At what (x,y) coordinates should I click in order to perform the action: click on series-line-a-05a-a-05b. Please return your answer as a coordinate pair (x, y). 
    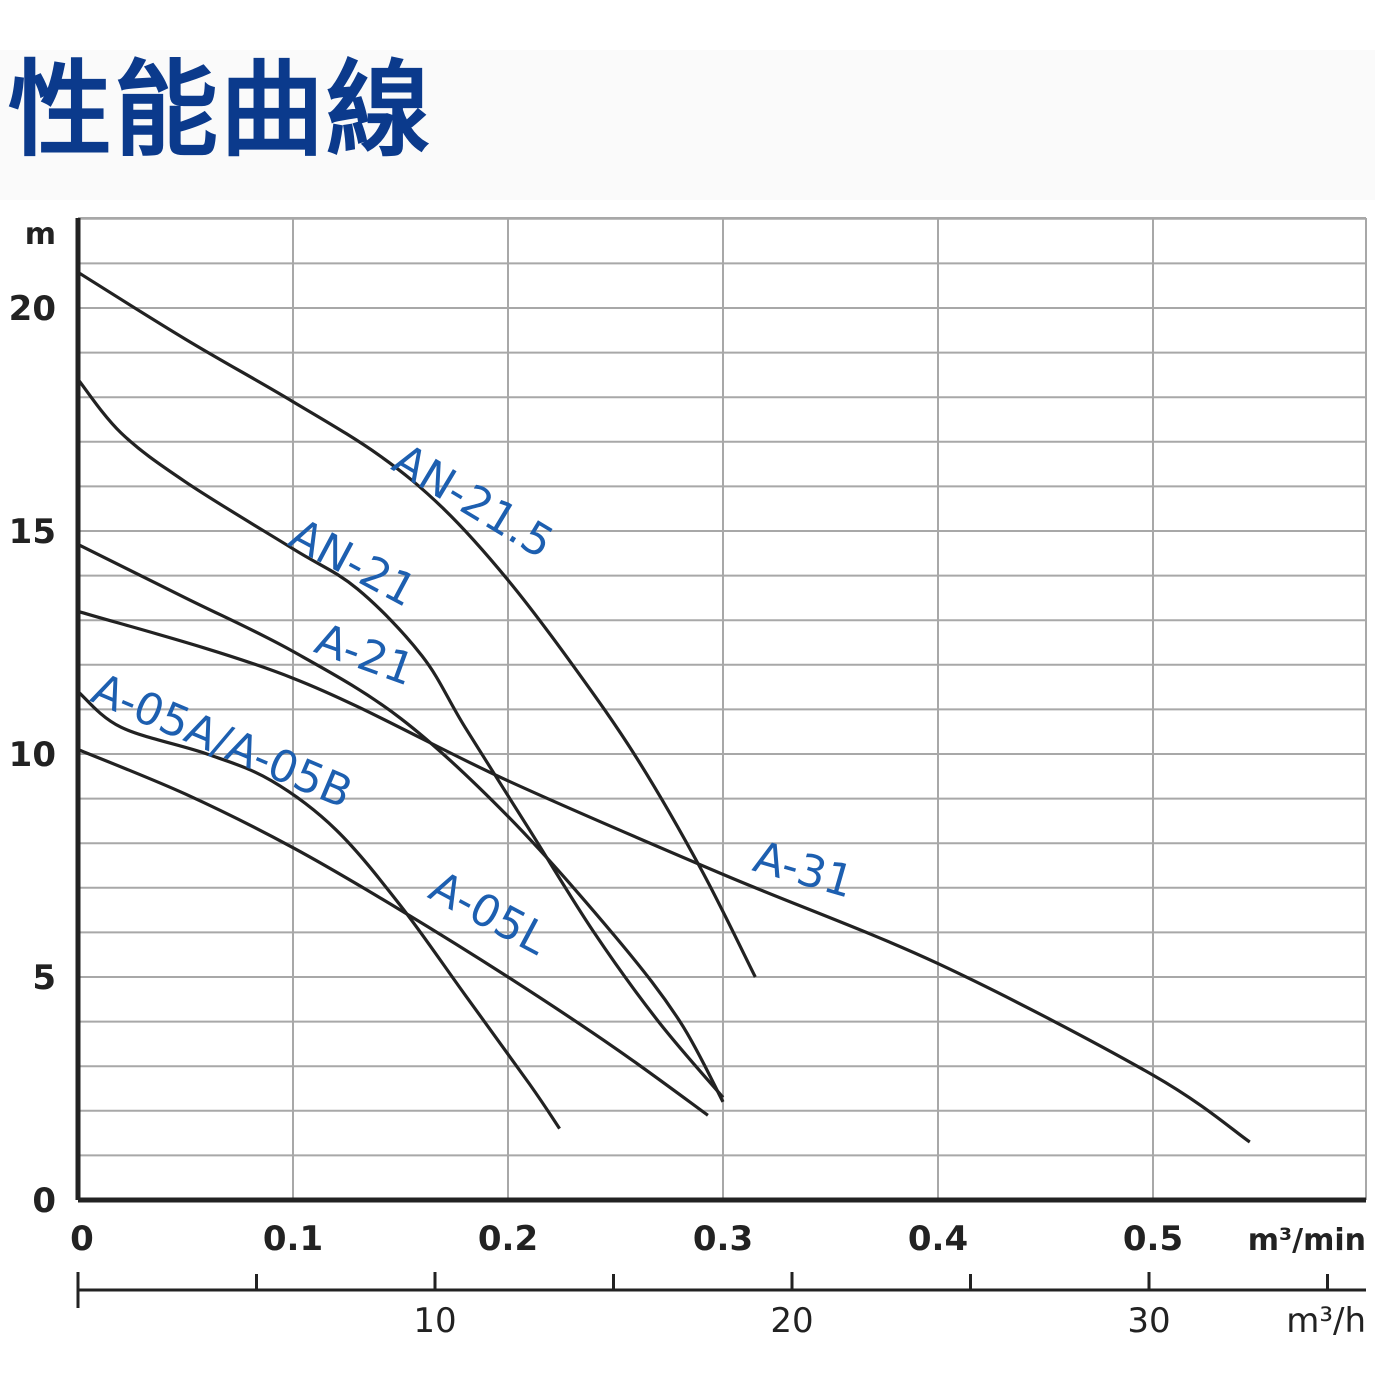
    Looking at the image, I should click on (318, 910).